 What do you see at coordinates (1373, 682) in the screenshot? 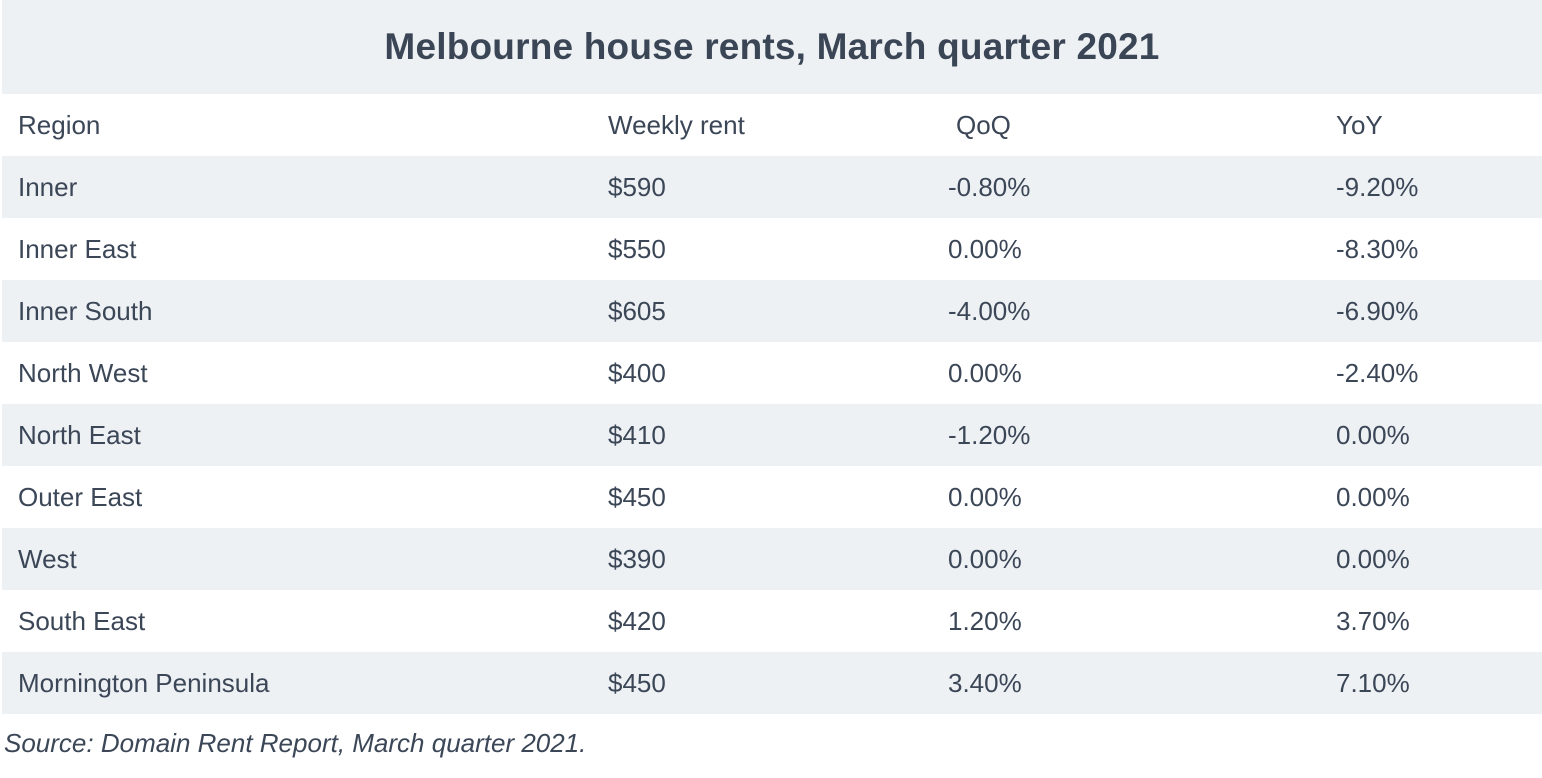
I see `cell-yoy: 7.10%` at bounding box center [1373, 682].